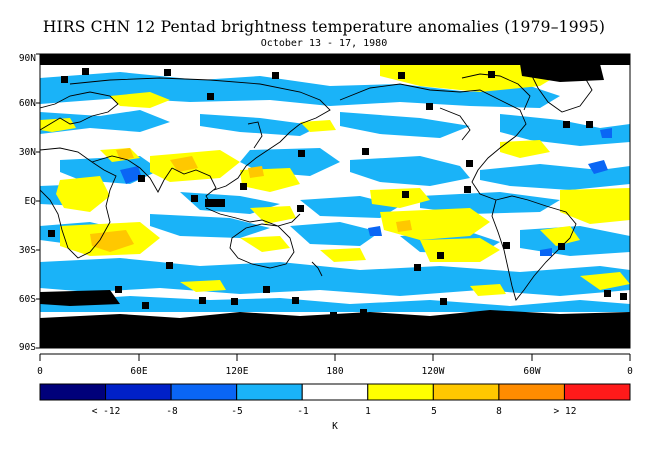 Image resolution: width=648 pixels, height=468 pixels. Describe the element at coordinates (324, 43) in the screenshot. I see `map-subtitle: October 13 - 17, 1980` at that location.